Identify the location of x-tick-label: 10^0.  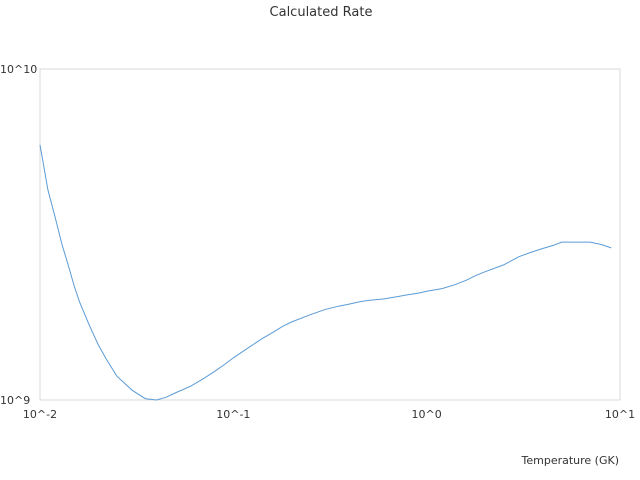
(427, 414).